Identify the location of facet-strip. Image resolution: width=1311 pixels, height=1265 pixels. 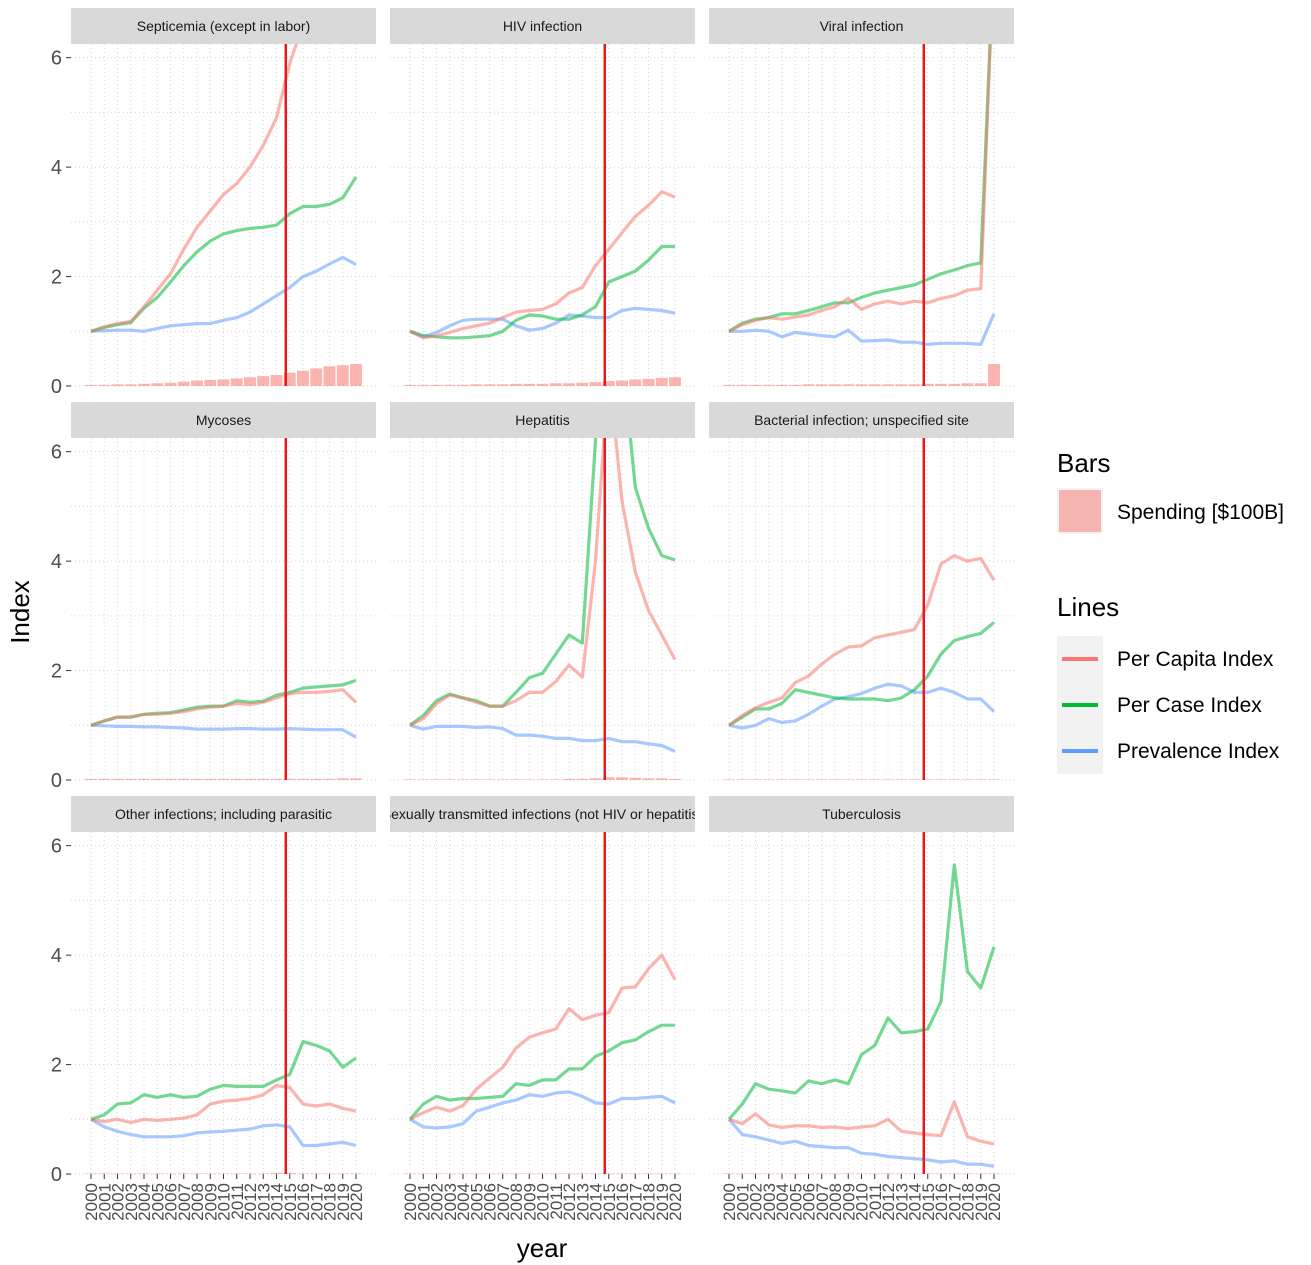
(861, 420).